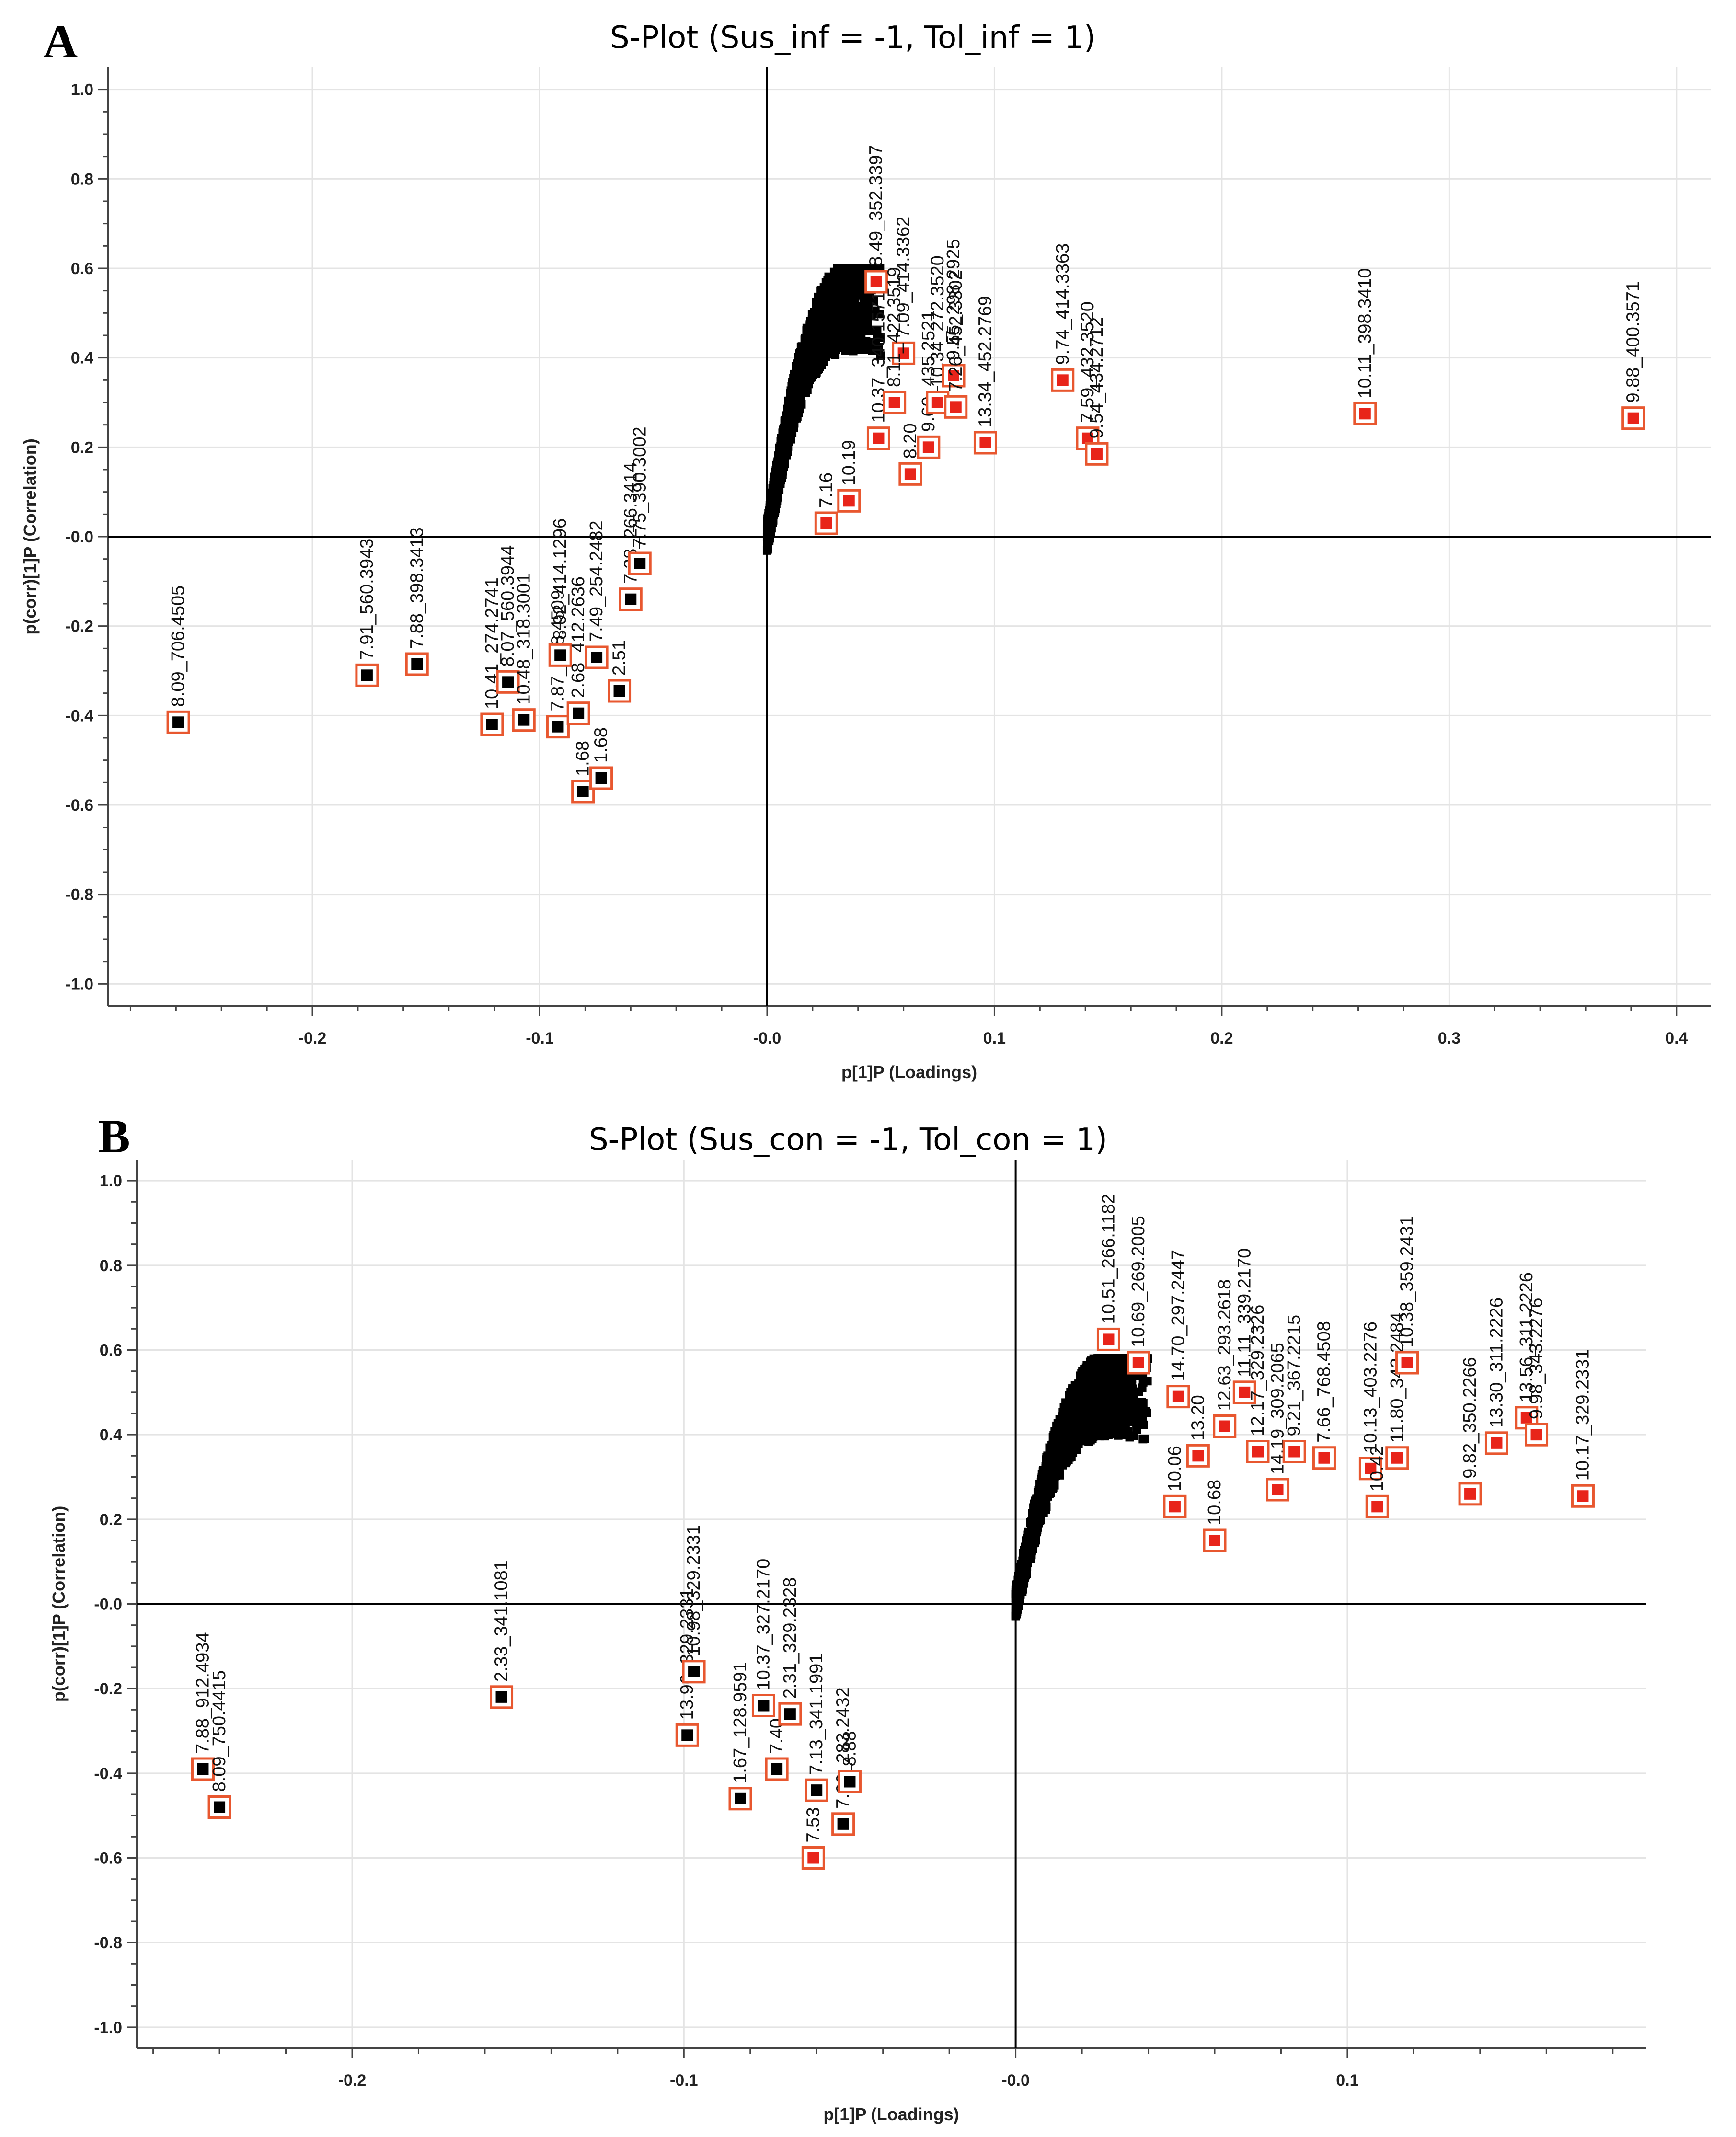  I want to click on marked-point-label: 10.51_266.1182, so click(1108, 1259).